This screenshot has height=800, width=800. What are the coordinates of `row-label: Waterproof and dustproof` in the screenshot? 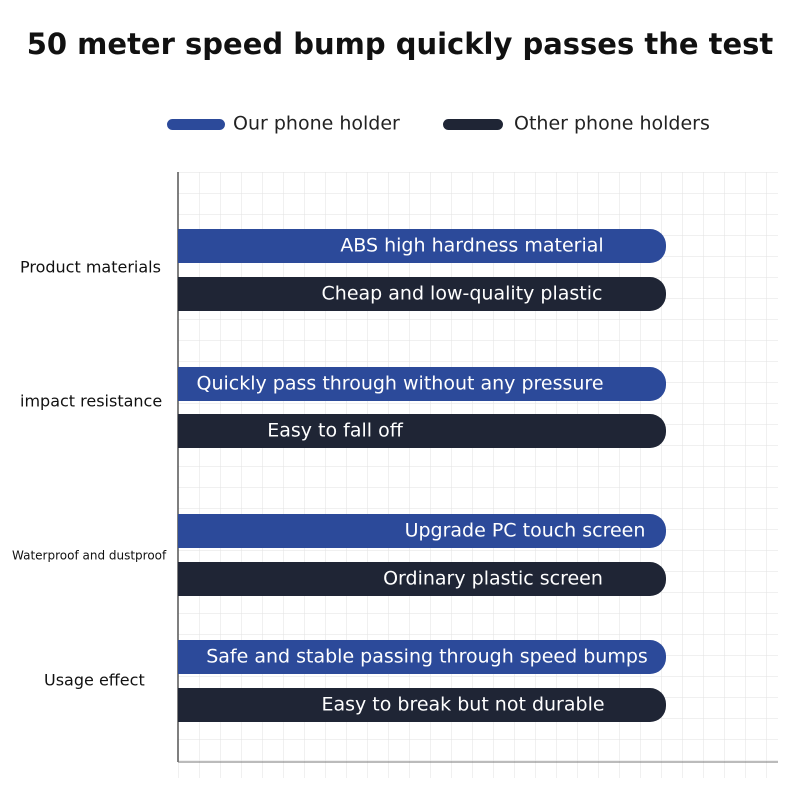 It's located at (89, 556).